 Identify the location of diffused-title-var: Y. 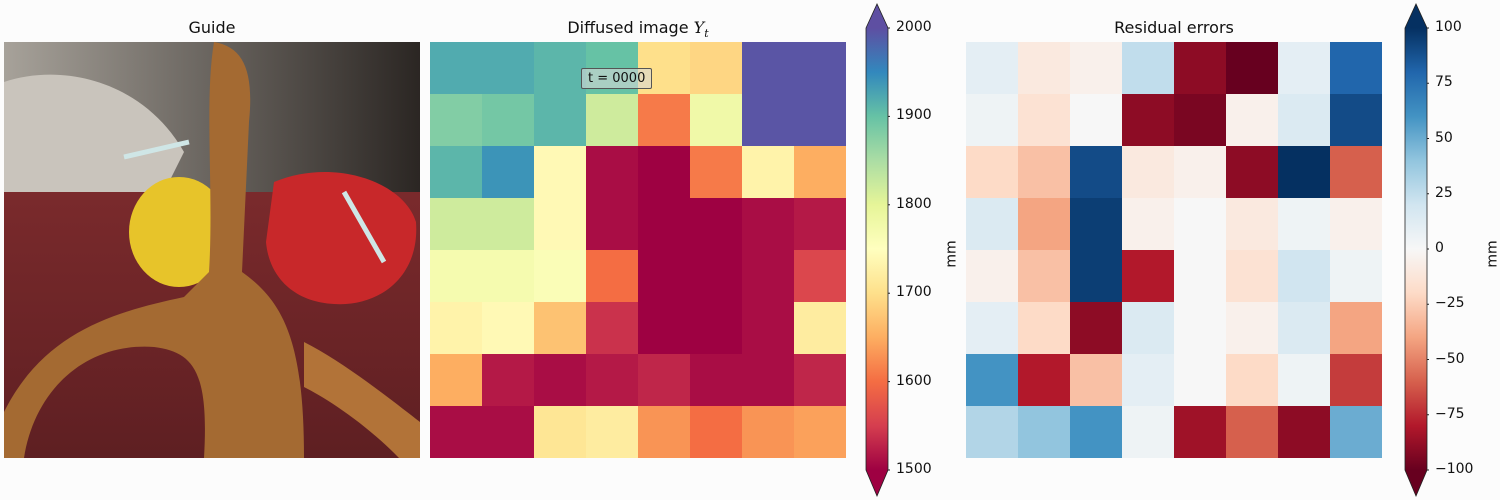
(699, 27).